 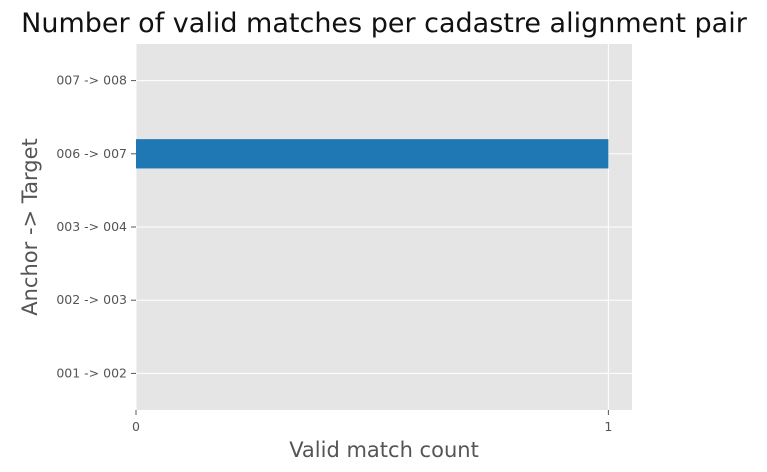 What do you see at coordinates (91, 226) in the screenshot?
I see `y-tick-label: 003 -> 004` at bounding box center [91, 226].